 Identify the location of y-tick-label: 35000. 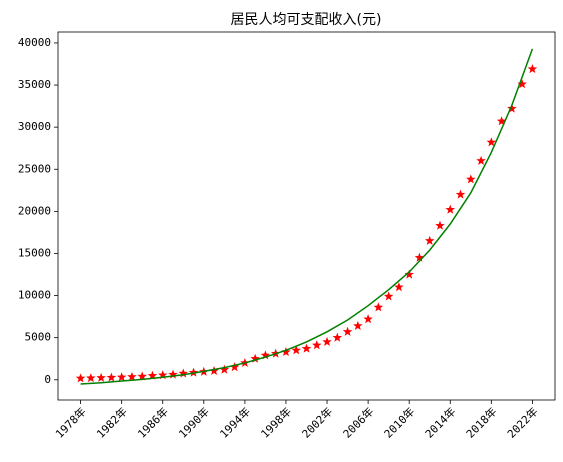
(34, 84).